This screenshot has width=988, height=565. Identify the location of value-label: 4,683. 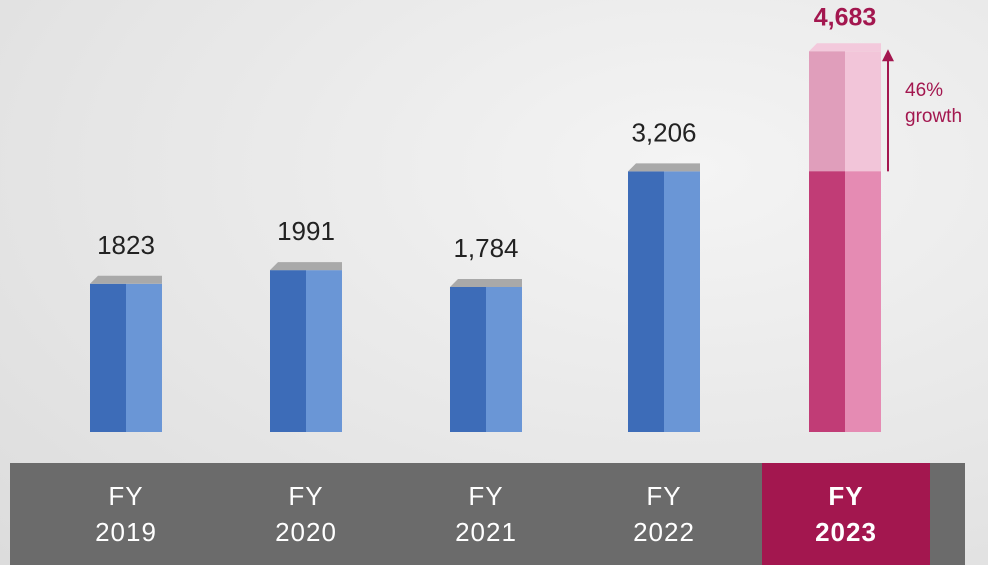
(845, 17).